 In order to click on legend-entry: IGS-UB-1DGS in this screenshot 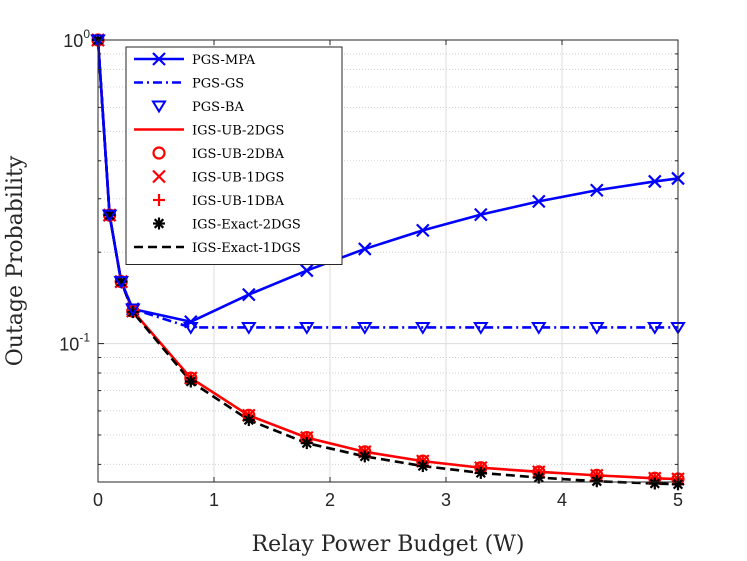, I will do `click(218, 177)`.